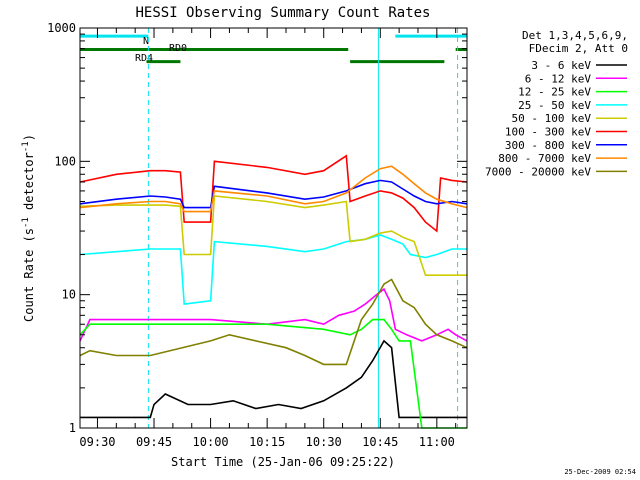  What do you see at coordinates (144, 58) in the screenshot?
I see `state-label-rd4: RD4` at bounding box center [144, 58].